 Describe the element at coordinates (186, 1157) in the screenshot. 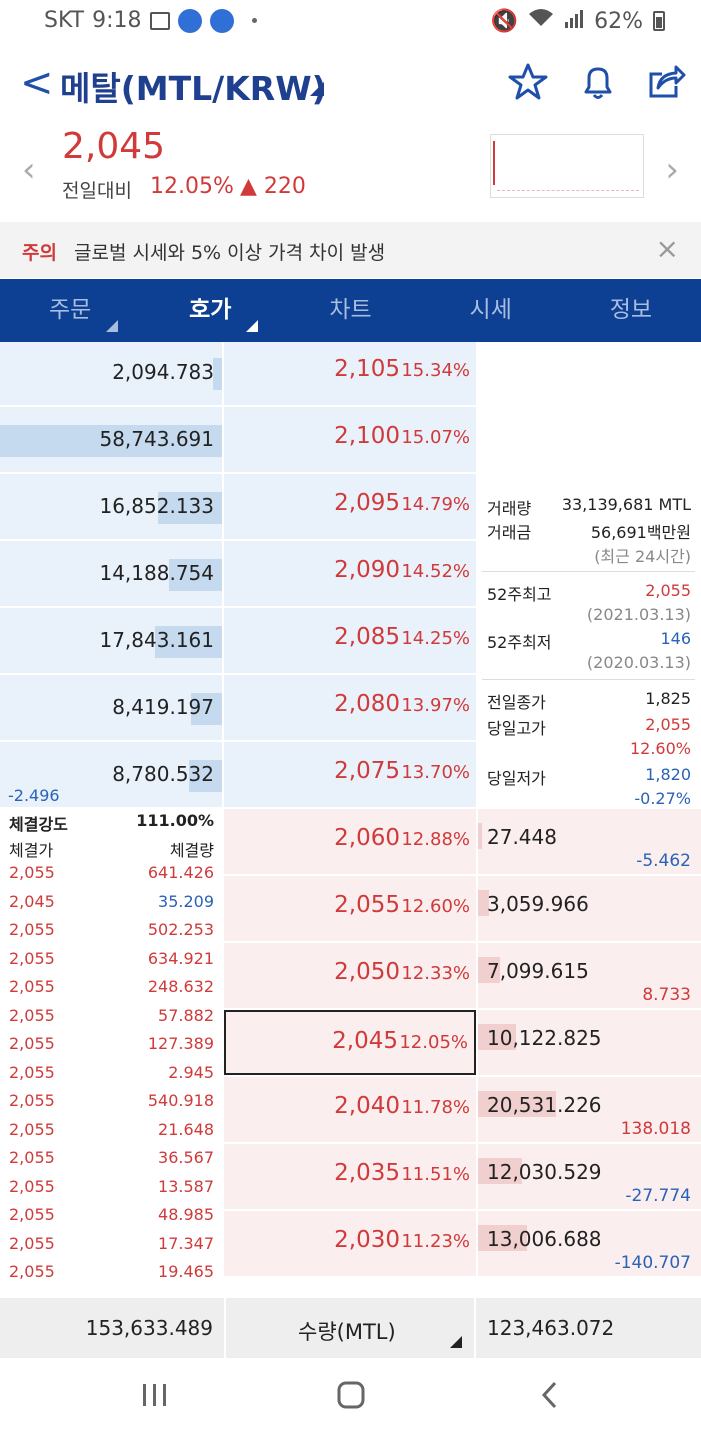

I see `trade-qty: 36.567` at that location.